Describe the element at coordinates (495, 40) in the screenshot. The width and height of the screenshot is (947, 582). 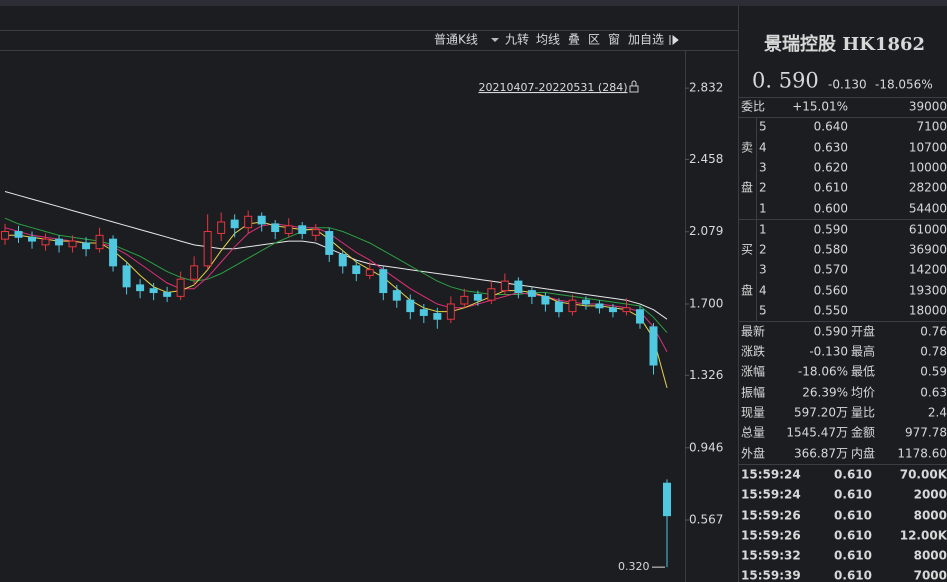
I see `dropdown-arrow` at that location.